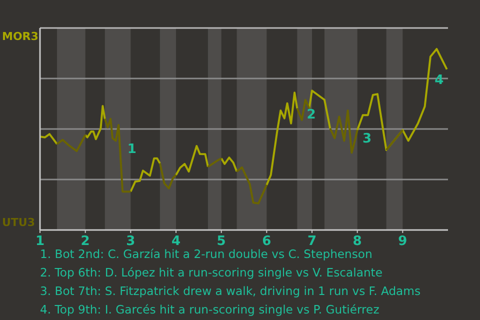 Image resolution: width=480 pixels, height=320 pixels. Describe the element at coordinates (206, 254) in the screenshot. I see `text: 1. Bot 2nd: C. Garzía hit a 2-run double vs C. Stephenson` at that location.